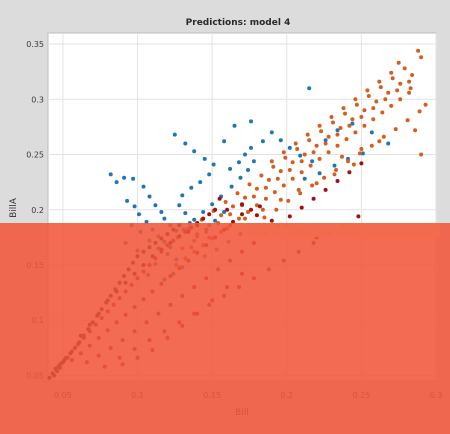 The image size is (450, 434). What do you see at coordinates (344, 230) in the screenshot?
I see `overlay-strip` at bounding box center [344, 230].